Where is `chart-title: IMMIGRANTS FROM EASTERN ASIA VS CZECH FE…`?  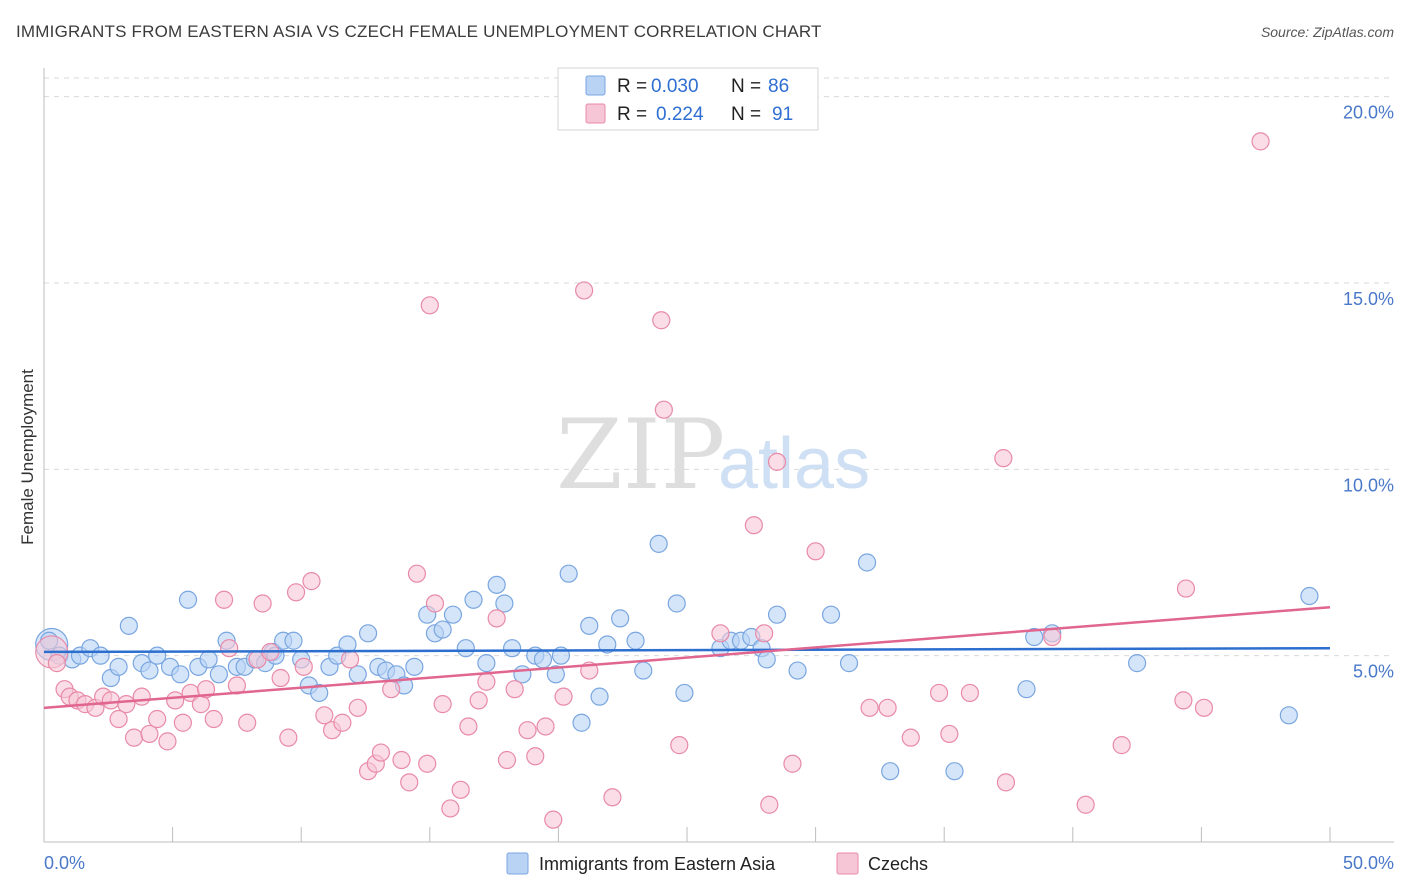
chart-title: IMMIGRANTS FROM EASTERN ASIA VS CZECH FE… is located at coordinates (419, 31).